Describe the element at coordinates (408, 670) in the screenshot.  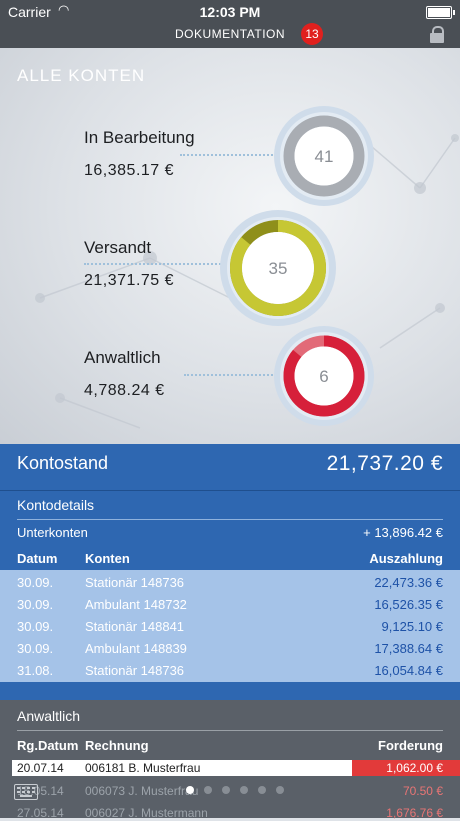
I see `cell-amount: 16,054.84 €` at that location.